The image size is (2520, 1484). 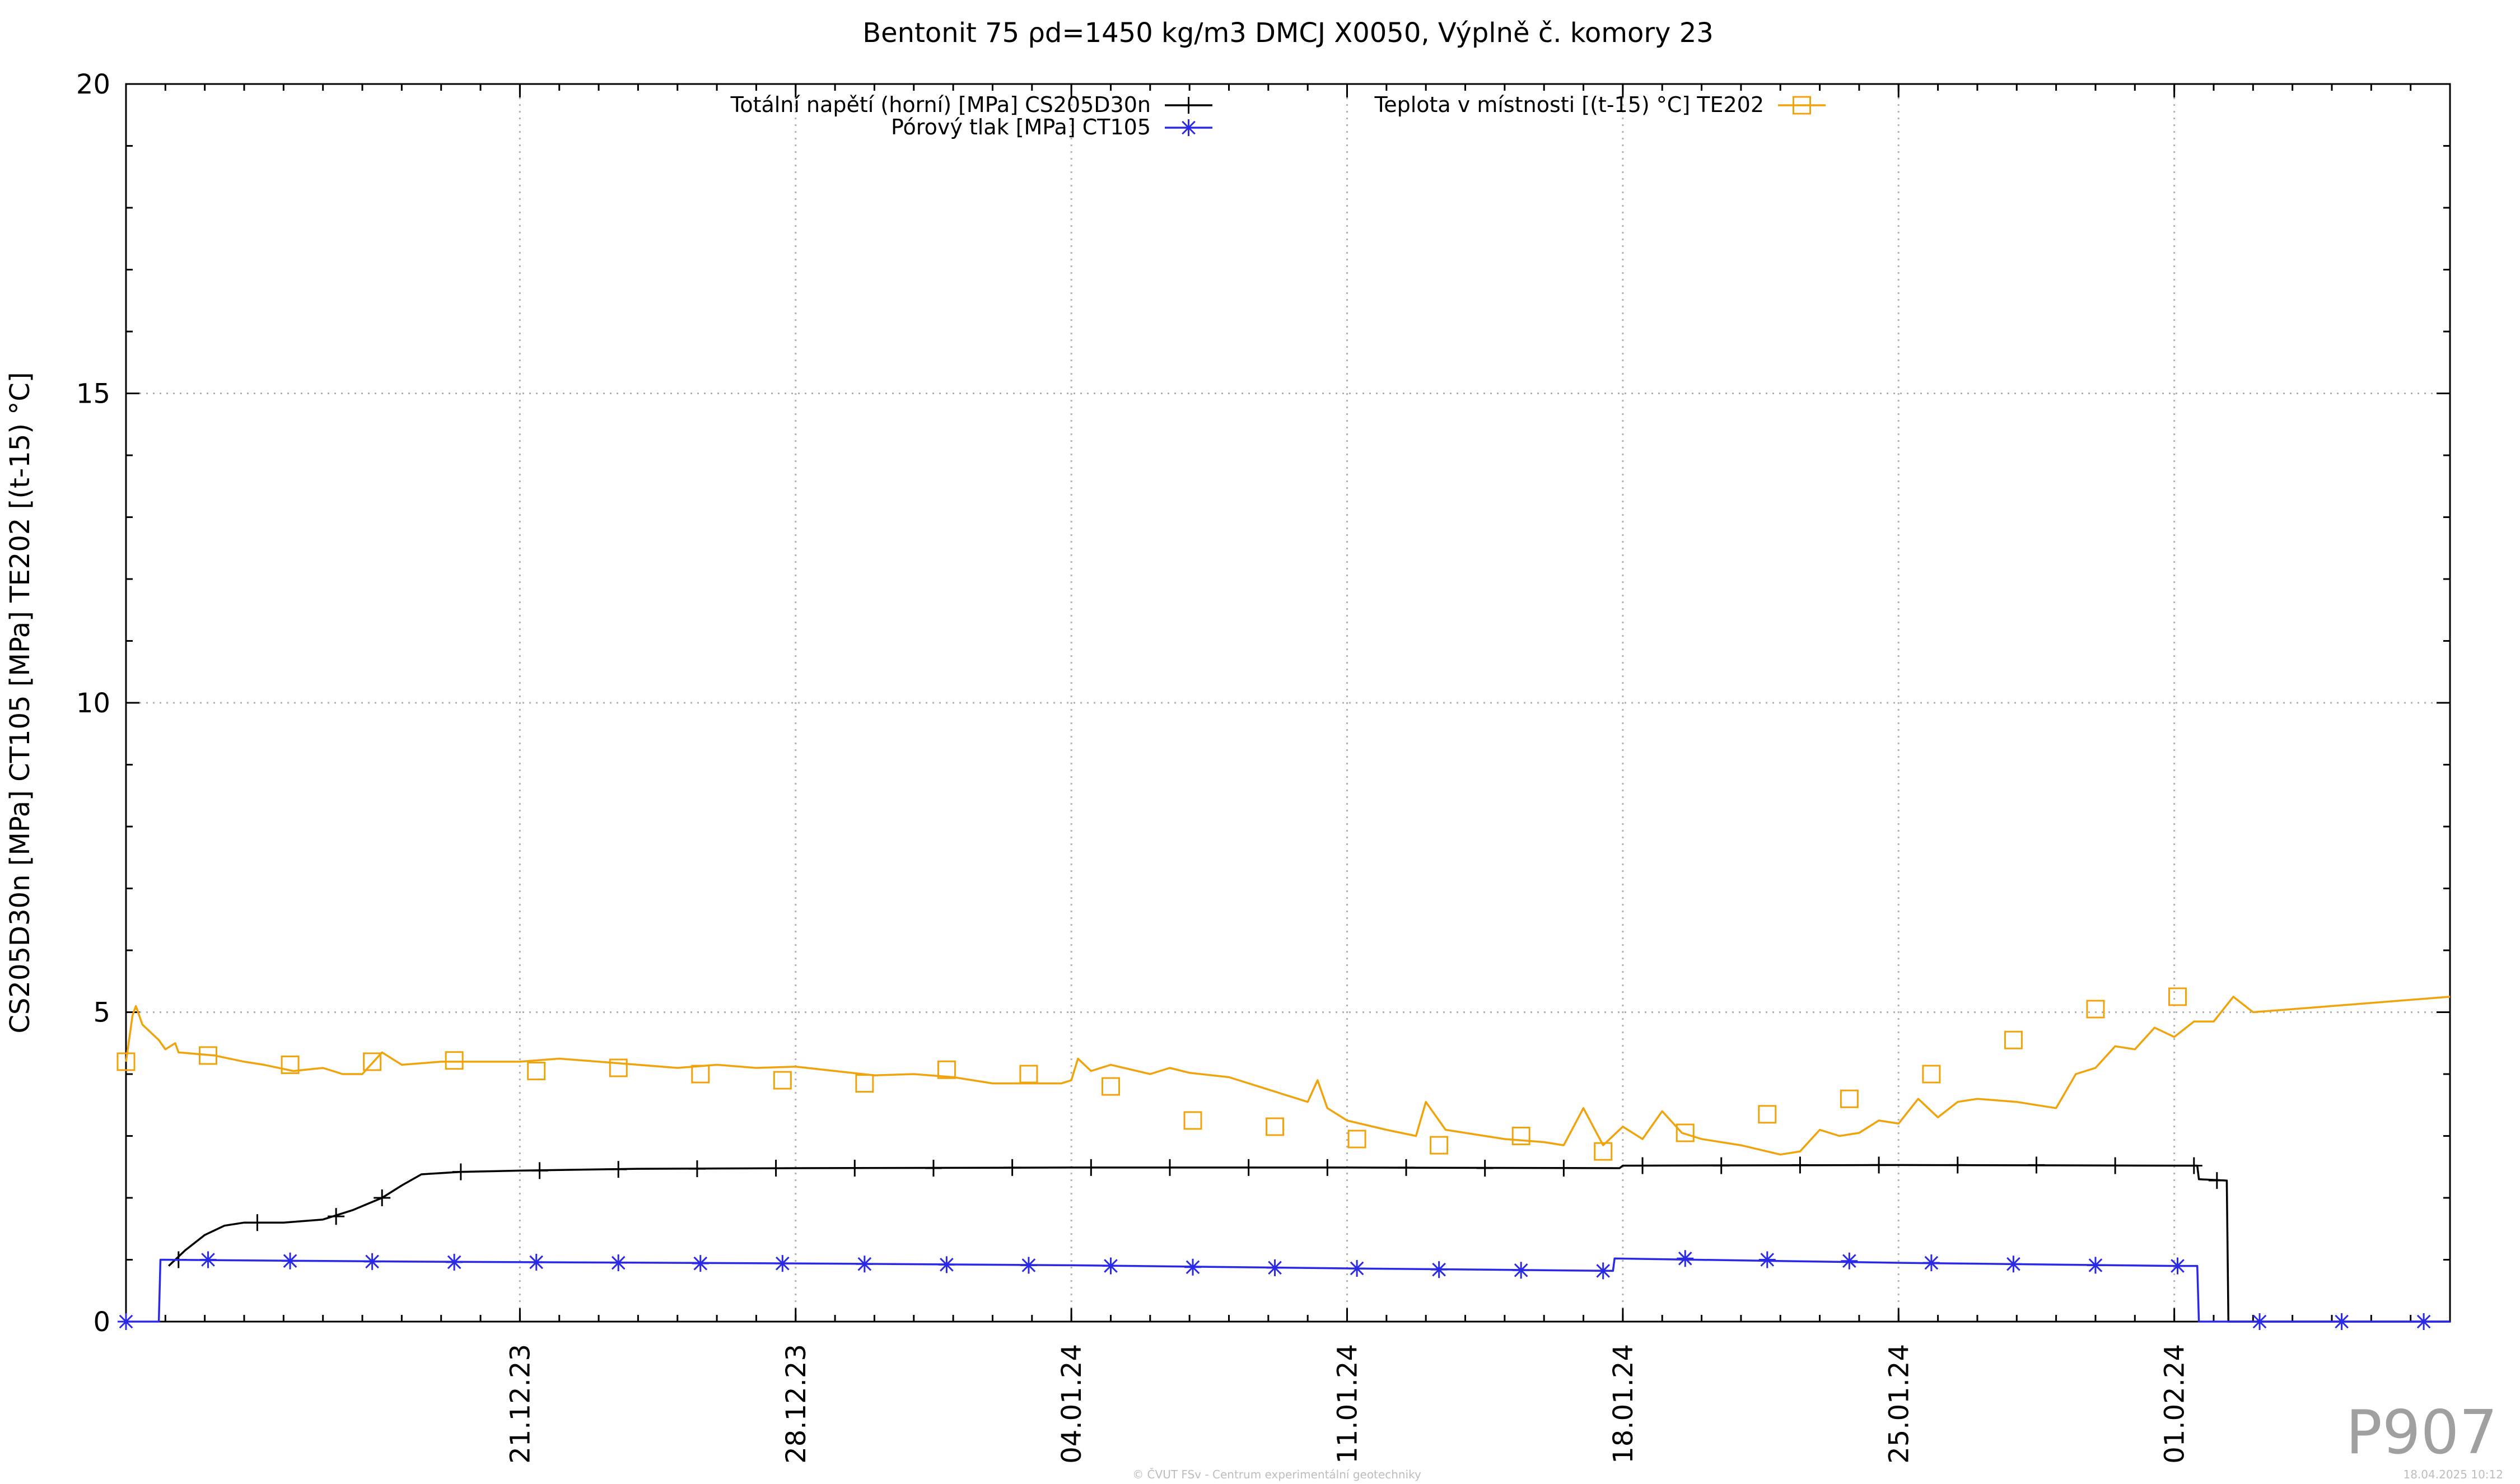 I want to click on legend-label: Pórový tlak [MPa] CT105, so click(x=1021, y=127).